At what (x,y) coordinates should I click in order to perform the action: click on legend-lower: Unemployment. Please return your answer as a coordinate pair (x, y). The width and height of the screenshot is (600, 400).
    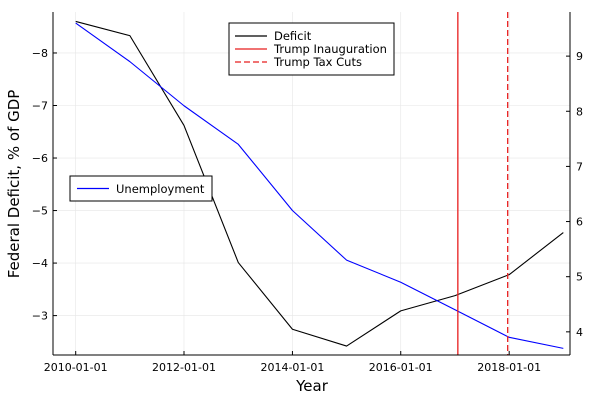
    Looking at the image, I should click on (141, 188).